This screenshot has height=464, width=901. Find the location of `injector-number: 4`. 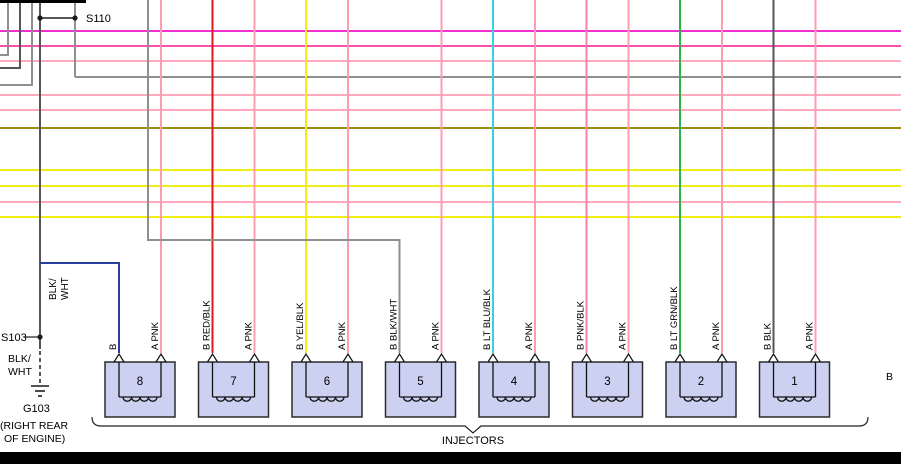

injector-number: 4 is located at coordinates (514, 382).